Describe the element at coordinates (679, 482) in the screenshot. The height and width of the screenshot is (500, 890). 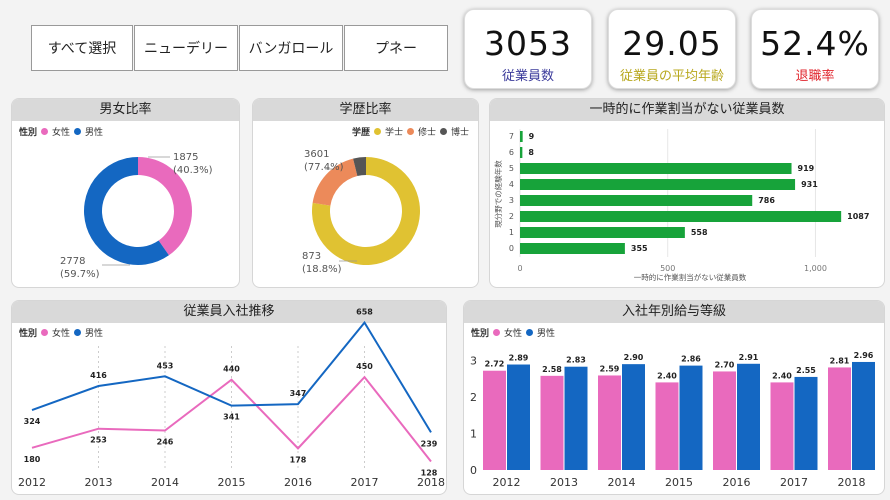
I see `x-tick-label: 2015` at that location.